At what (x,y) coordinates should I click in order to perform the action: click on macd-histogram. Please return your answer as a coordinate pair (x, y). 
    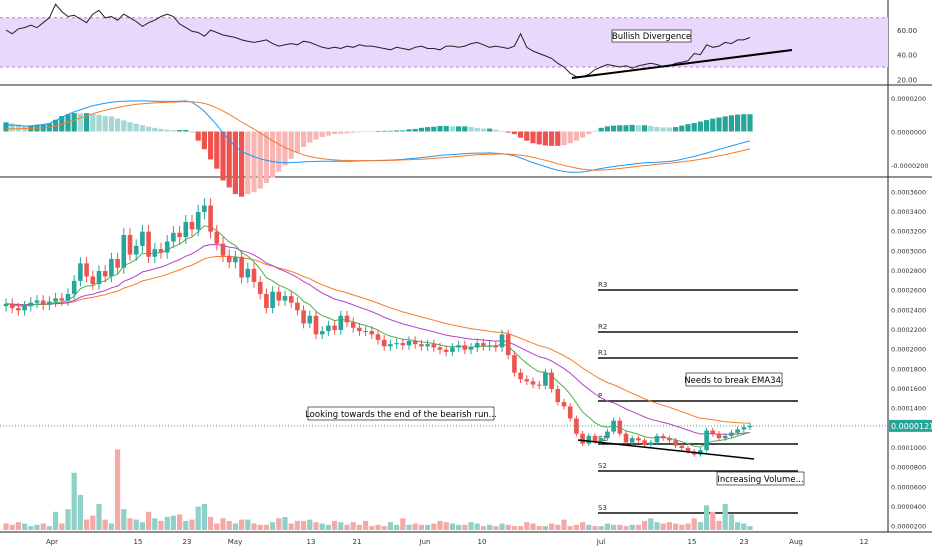
    Looking at the image, I should click on (378, 155).